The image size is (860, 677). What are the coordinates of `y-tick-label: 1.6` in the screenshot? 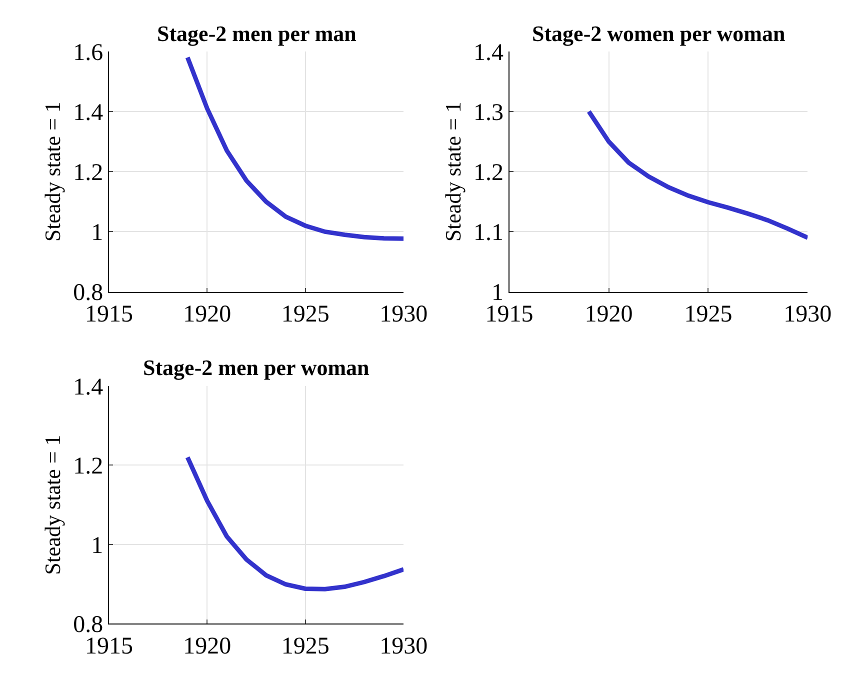 It's located at (88, 53).